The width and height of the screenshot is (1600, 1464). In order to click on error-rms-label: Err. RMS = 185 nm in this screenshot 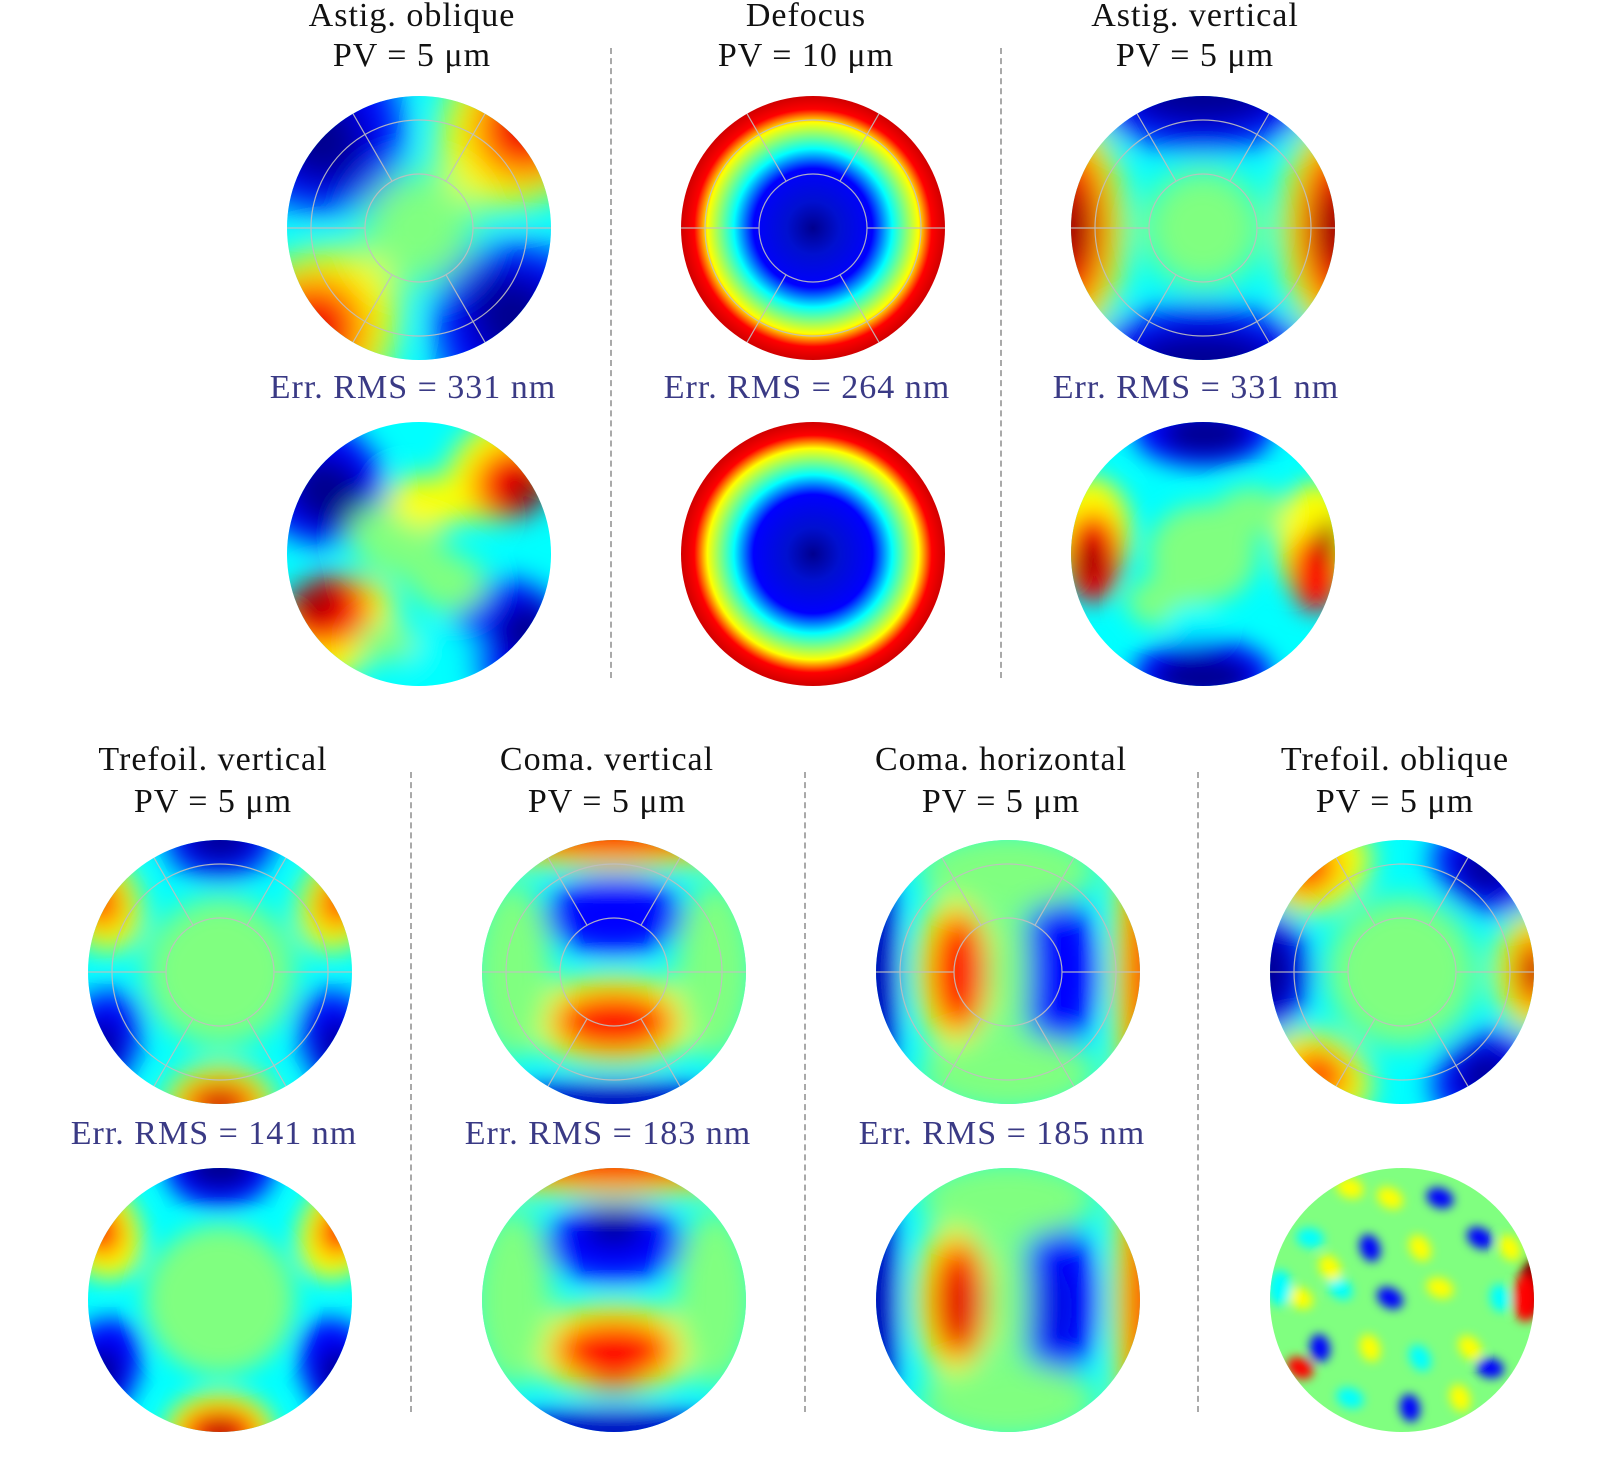, I will do `click(1002, 1133)`.